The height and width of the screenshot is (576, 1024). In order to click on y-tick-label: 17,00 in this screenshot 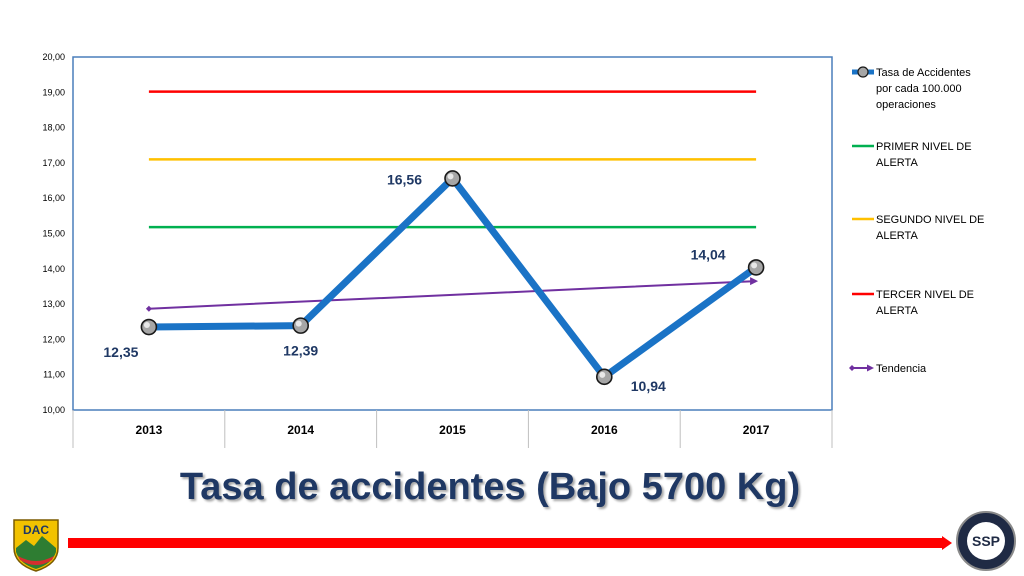, I will do `click(53, 163)`.